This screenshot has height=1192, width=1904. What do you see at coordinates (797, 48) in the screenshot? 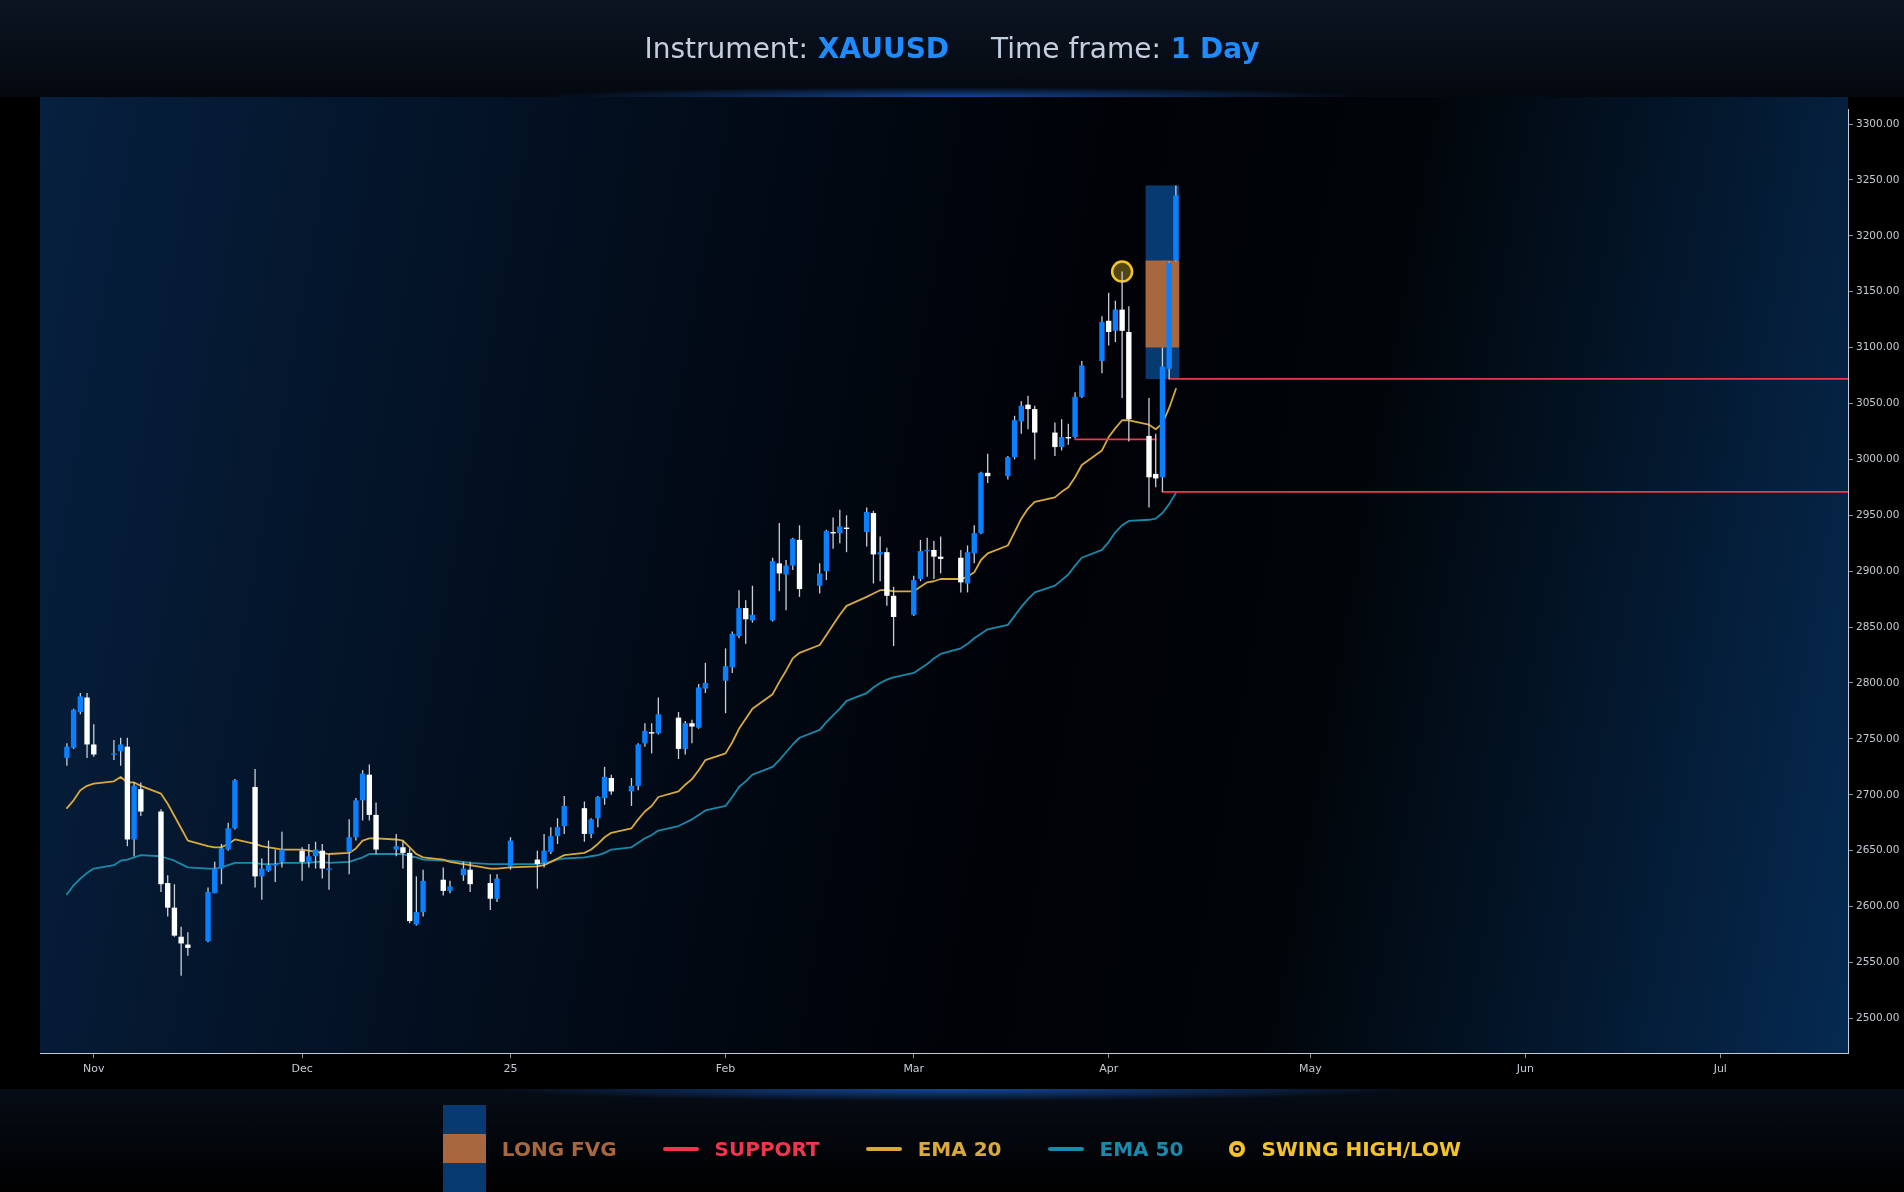
I see `chart-title: Instrument: XAUUSD` at bounding box center [797, 48].